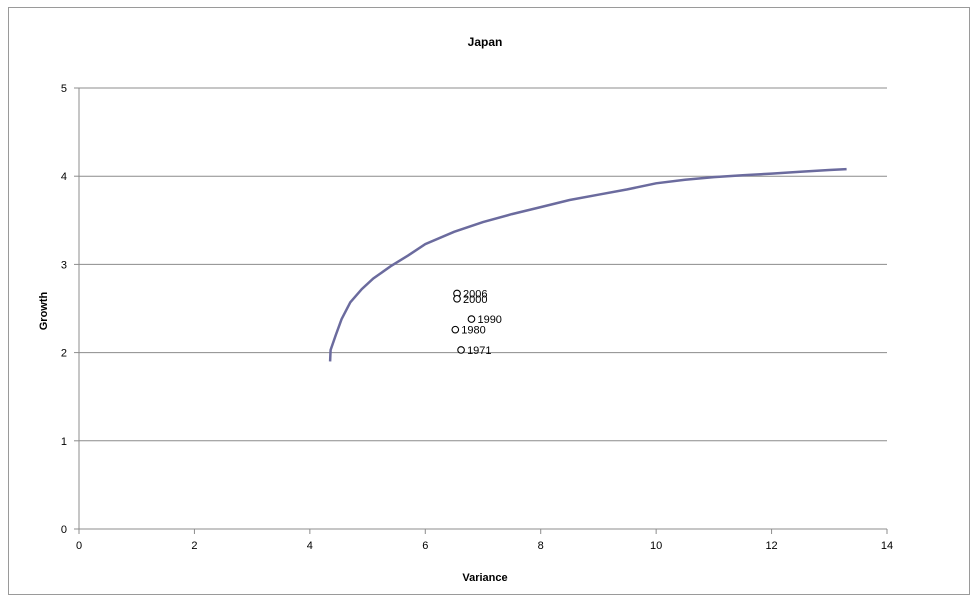 The width and height of the screenshot is (971, 596). What do you see at coordinates (484, 546) in the screenshot?
I see `x-tick-labels: 0 2 4 6 8 10 12 14` at bounding box center [484, 546].